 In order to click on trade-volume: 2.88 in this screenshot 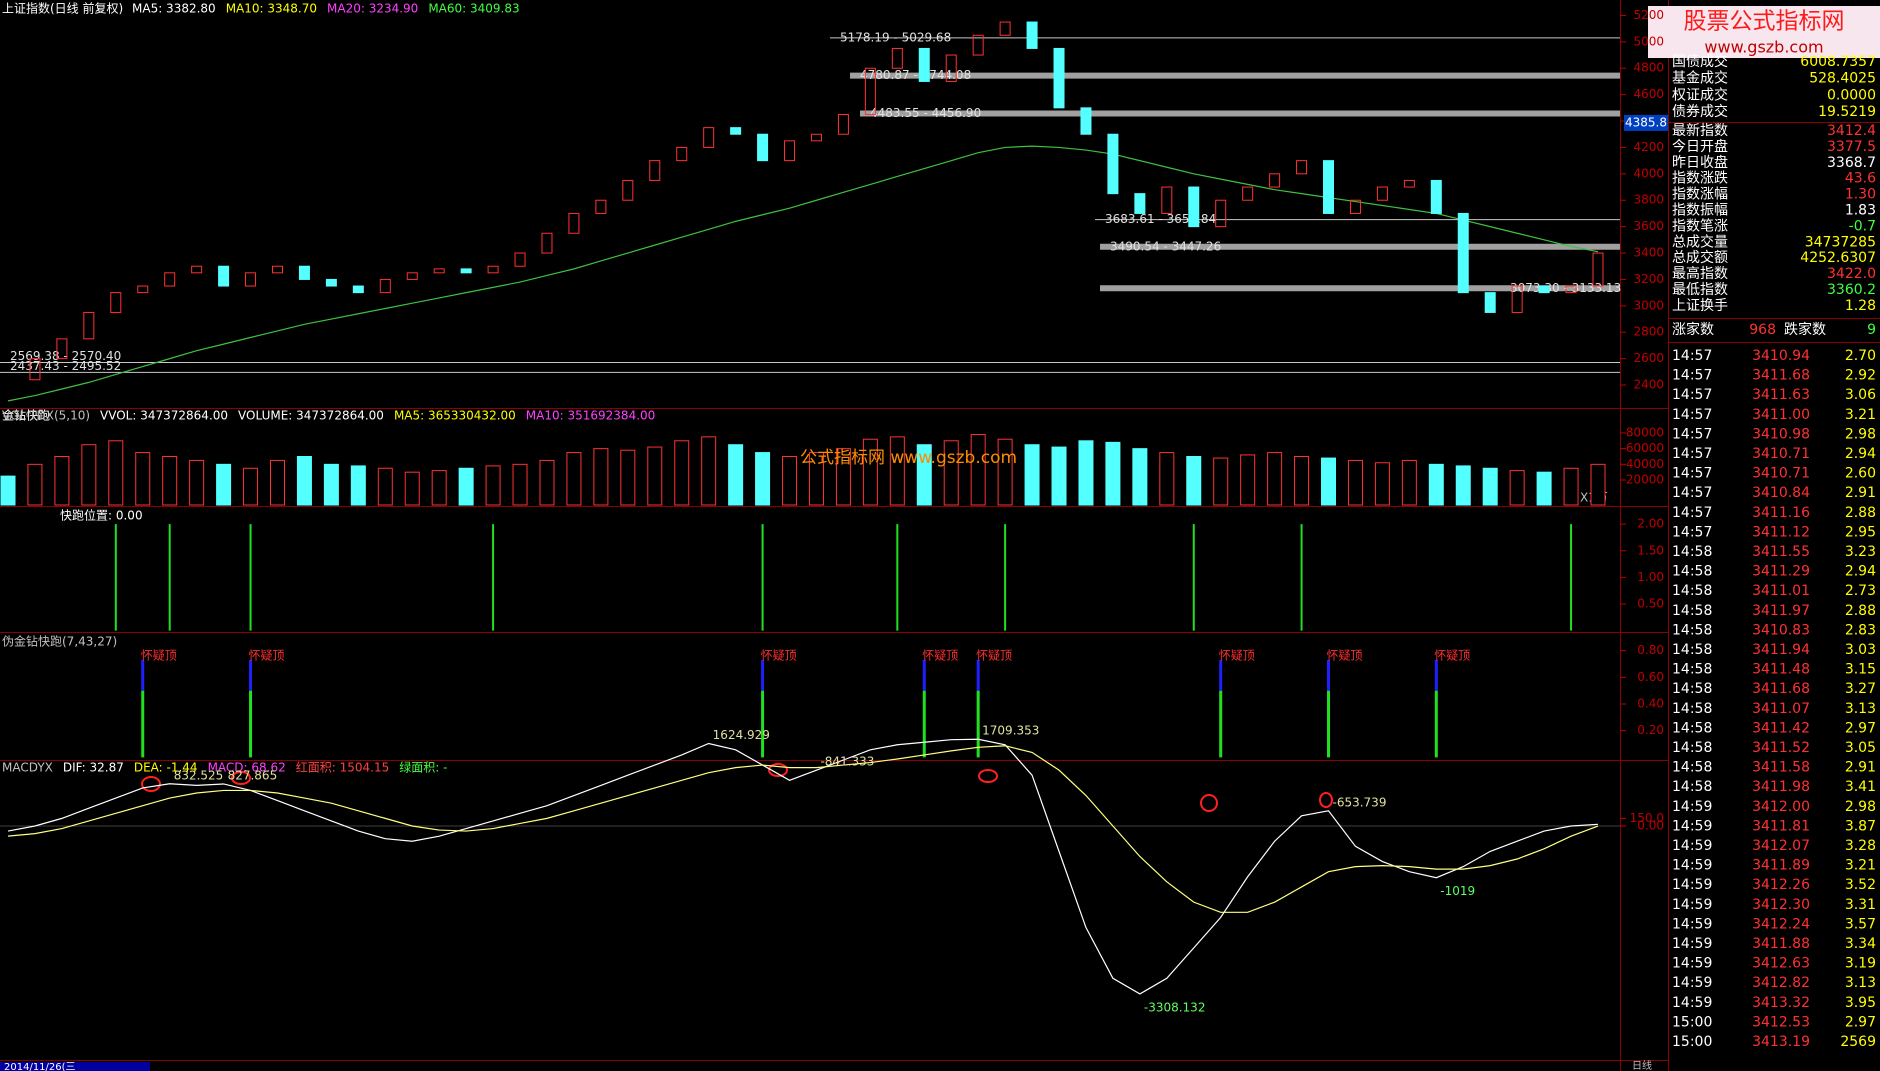, I will do `click(1860, 611)`.